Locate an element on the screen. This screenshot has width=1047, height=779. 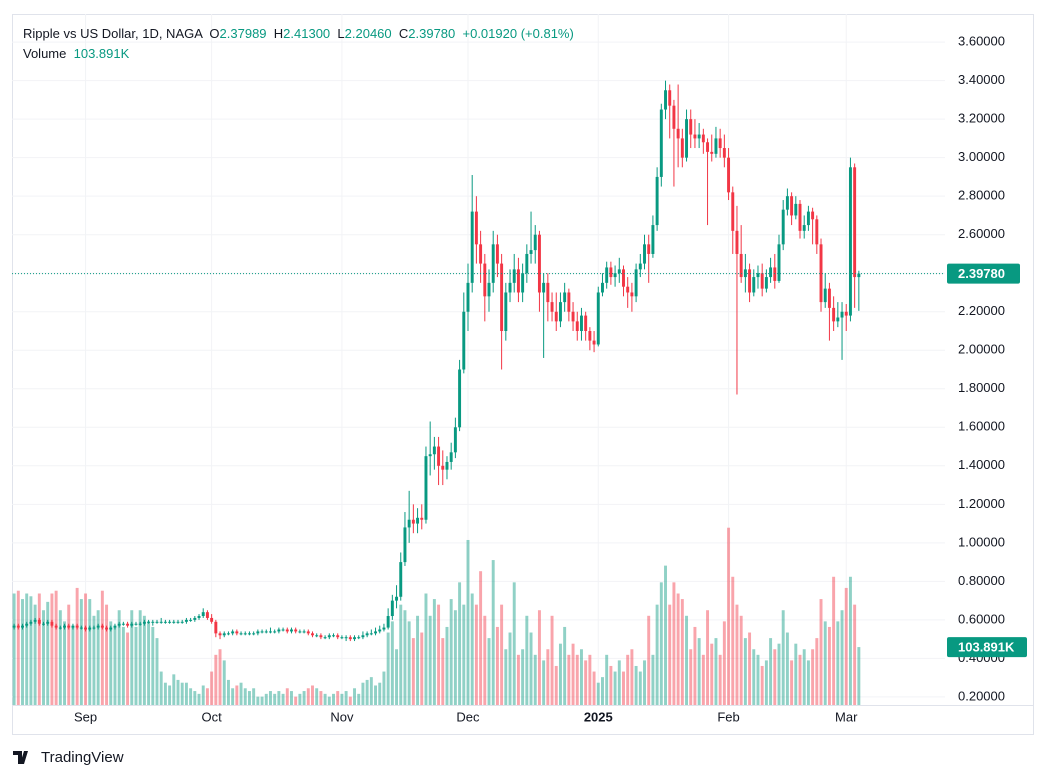
open-value: 2.37989 is located at coordinates (243, 33).